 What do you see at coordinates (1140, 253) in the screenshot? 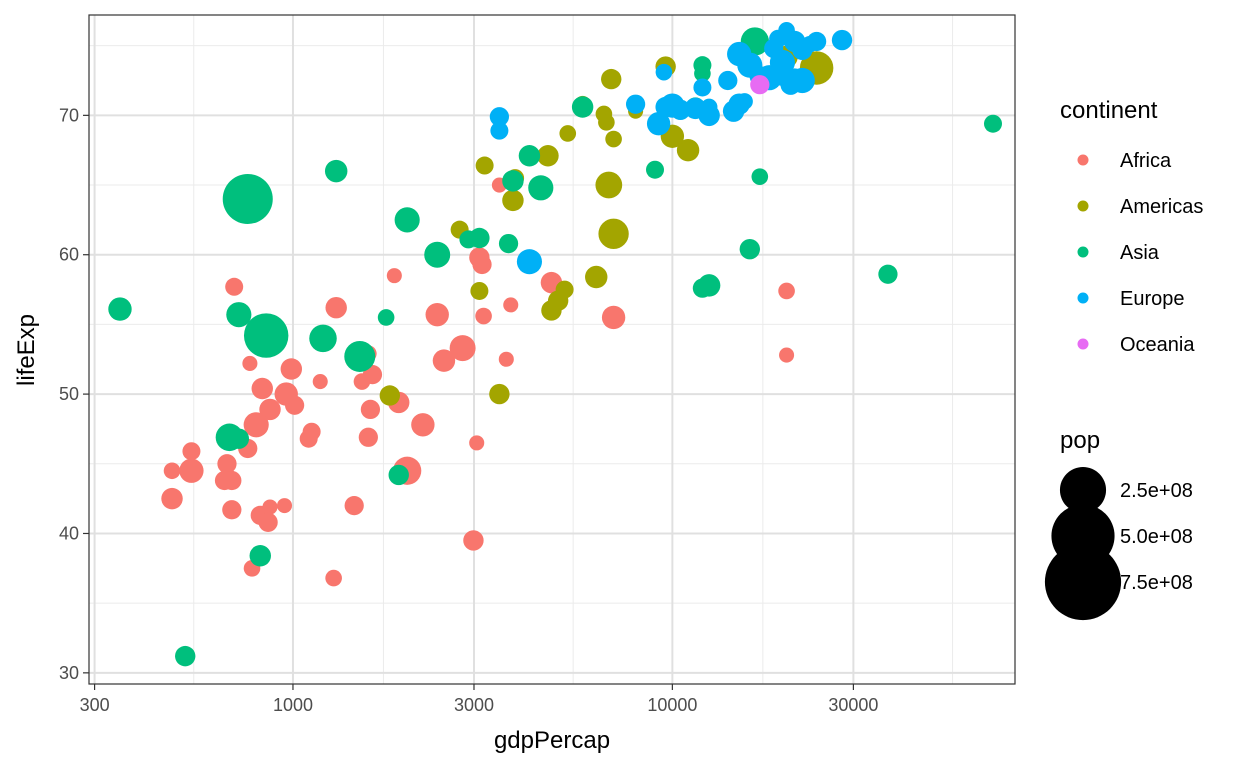
I see `legend-label-asia: Asia` at bounding box center [1140, 253].